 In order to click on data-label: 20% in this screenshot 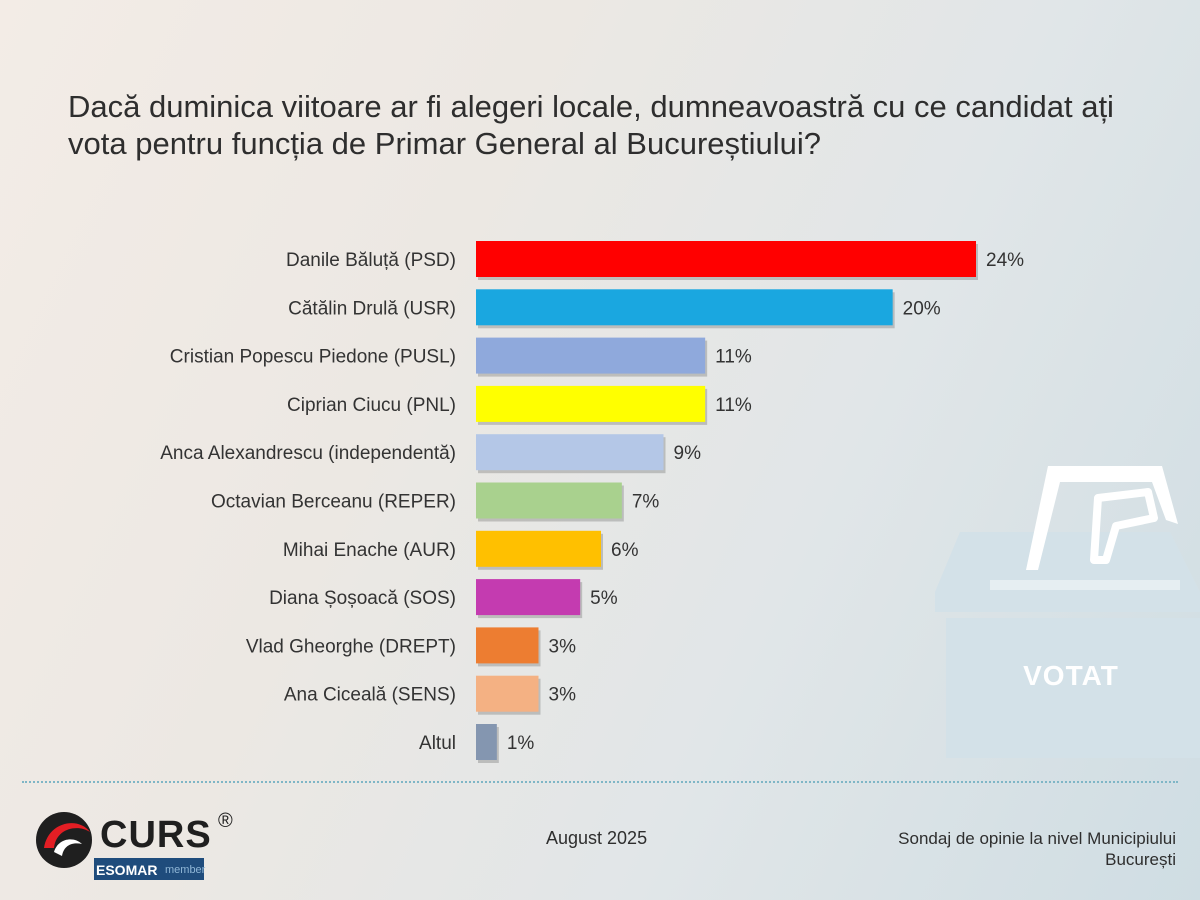, I will do `click(922, 308)`.